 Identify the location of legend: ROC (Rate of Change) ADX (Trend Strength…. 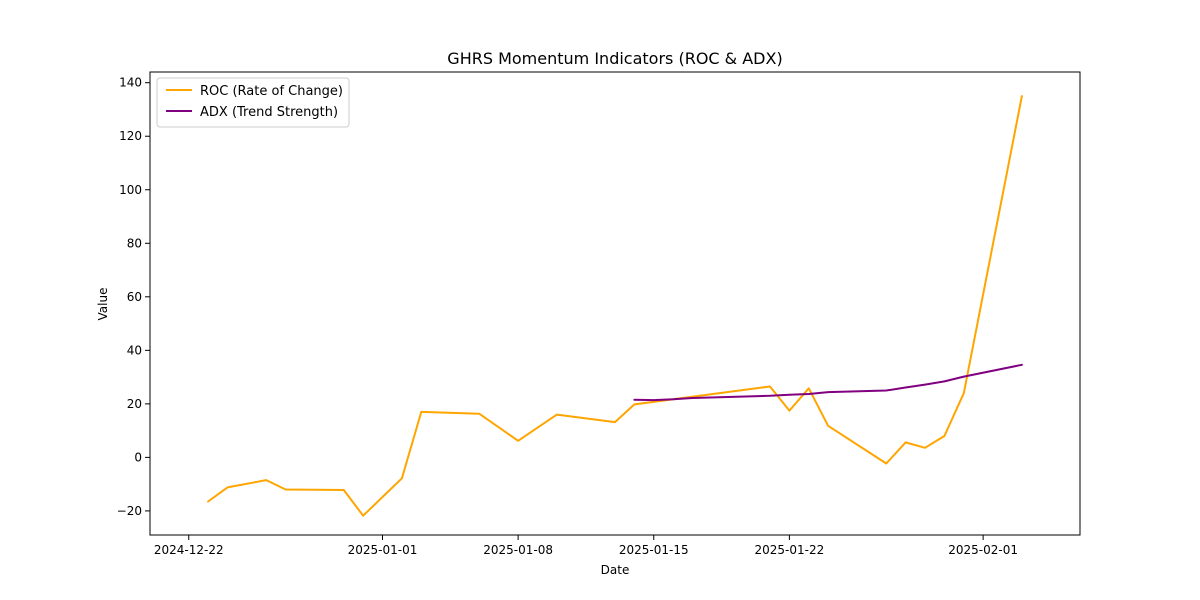
(253, 102).